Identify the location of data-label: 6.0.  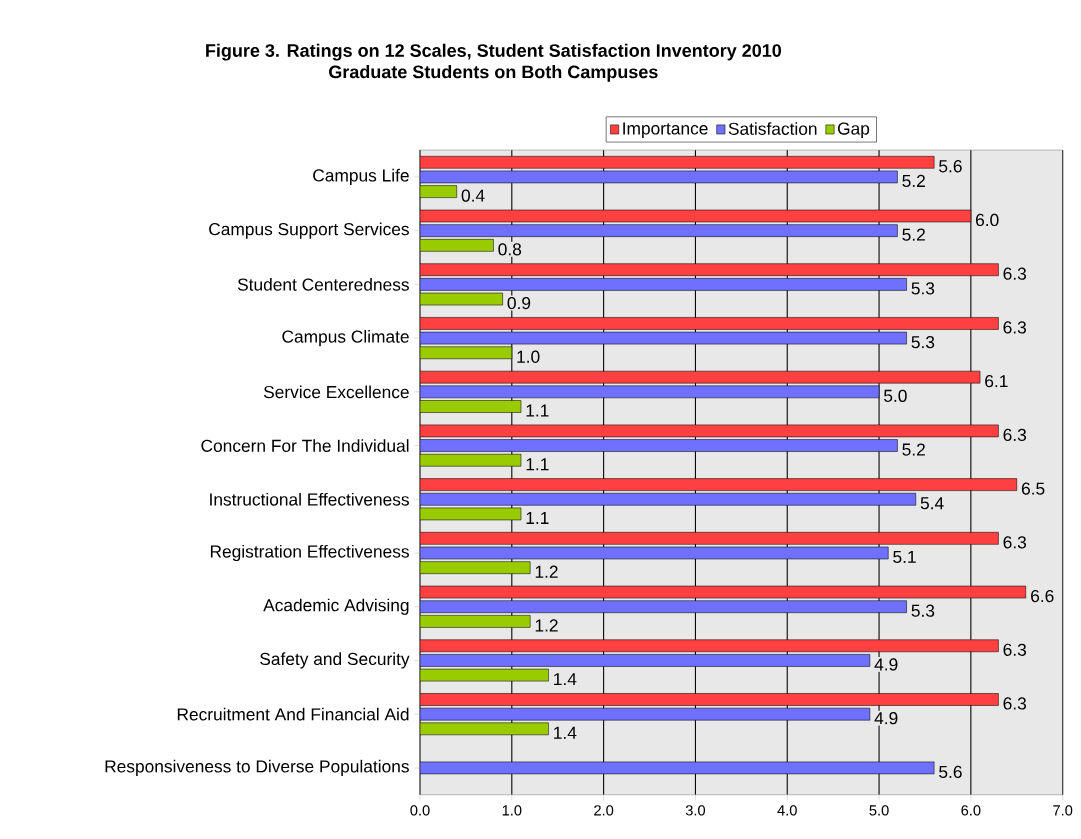
(987, 220).